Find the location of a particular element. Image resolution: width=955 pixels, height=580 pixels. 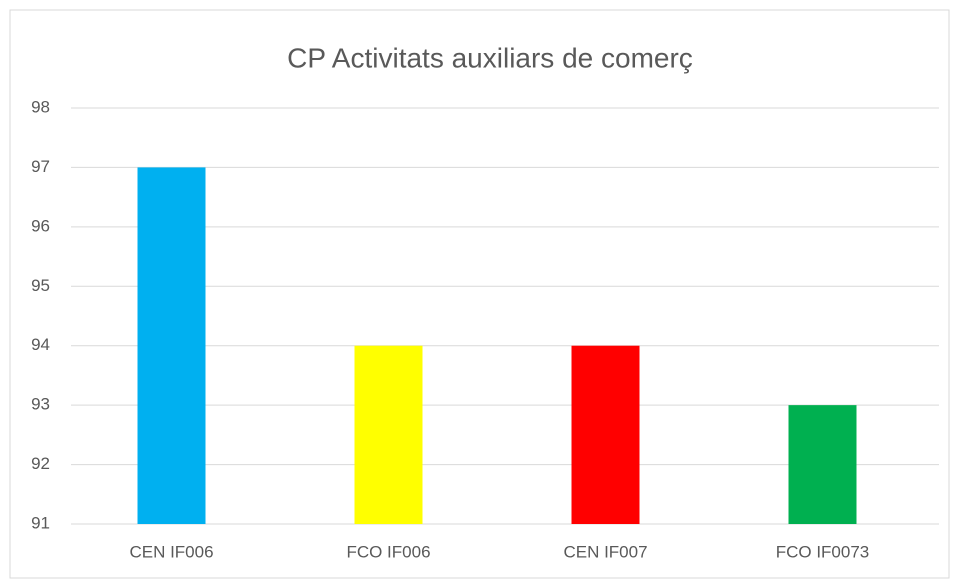

y-tick-label: 93 is located at coordinates (40, 404).